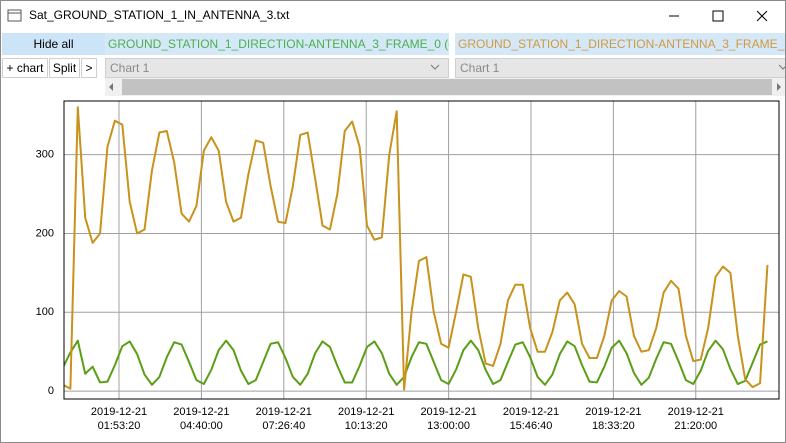 This screenshot has width=786, height=443. What do you see at coordinates (51, 391) in the screenshot?
I see `y-tick-label: 0` at bounding box center [51, 391].